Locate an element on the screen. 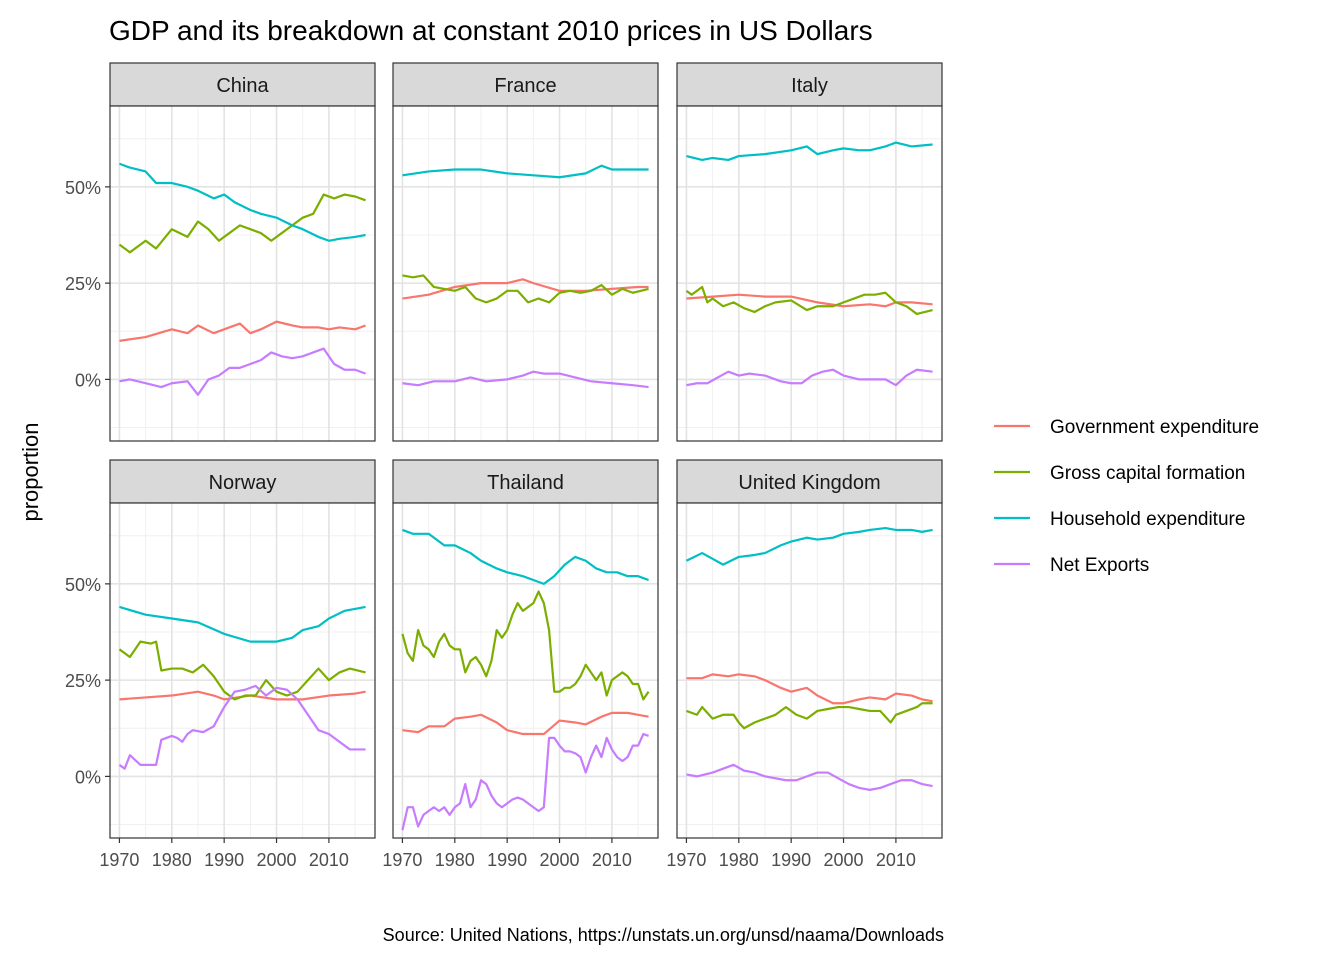 Image resolution: width=1344 pixels, height=960 pixels. legend-item: Gross capital formation is located at coordinates (1119, 473).